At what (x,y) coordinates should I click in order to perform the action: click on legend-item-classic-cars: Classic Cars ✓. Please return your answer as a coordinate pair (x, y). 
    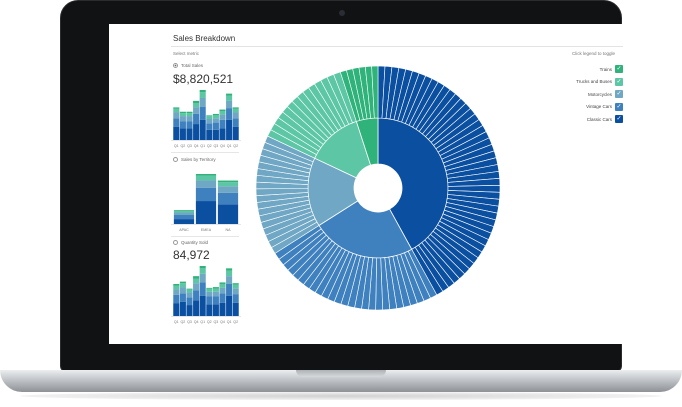
    Looking at the image, I should click on (589, 119).